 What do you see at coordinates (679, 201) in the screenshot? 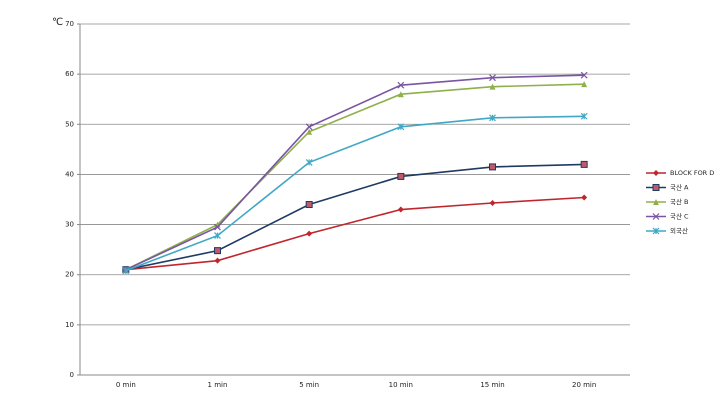
I see `legend-label: 국산 B` at bounding box center [679, 201].